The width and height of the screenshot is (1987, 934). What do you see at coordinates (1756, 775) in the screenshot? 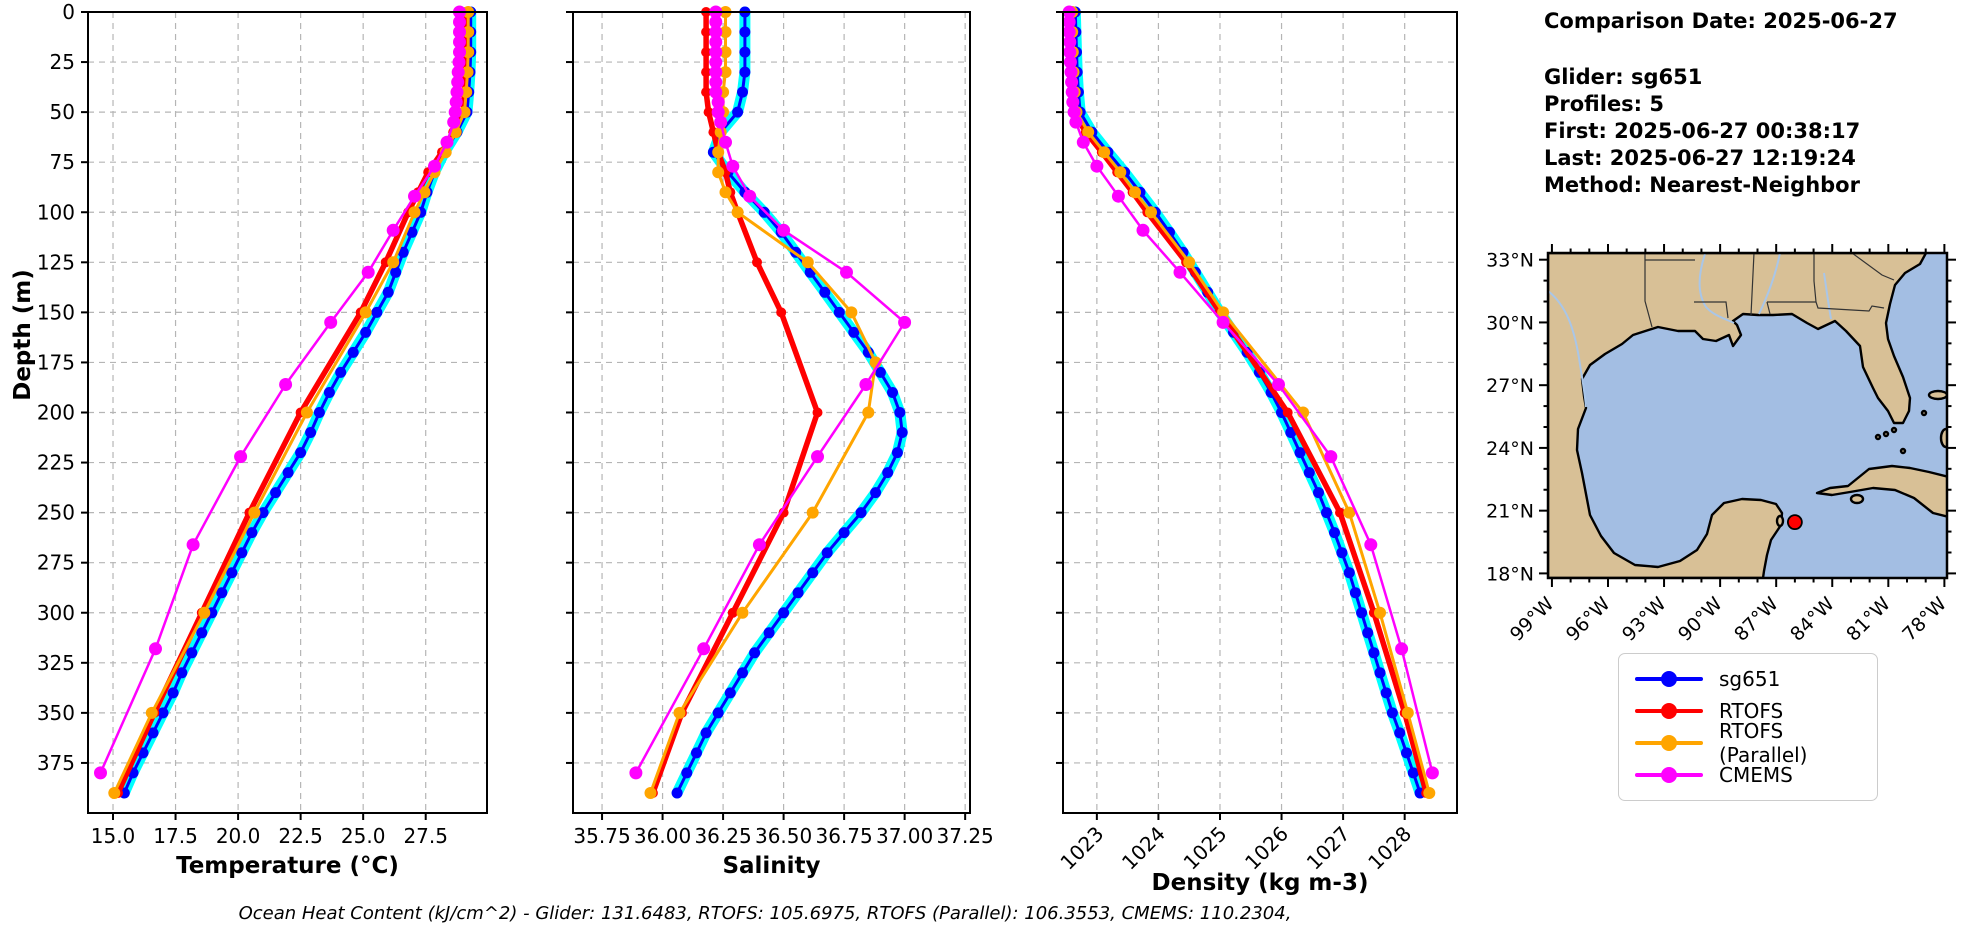
I see `legend-item-cmems: CMEMS` at bounding box center [1756, 775].